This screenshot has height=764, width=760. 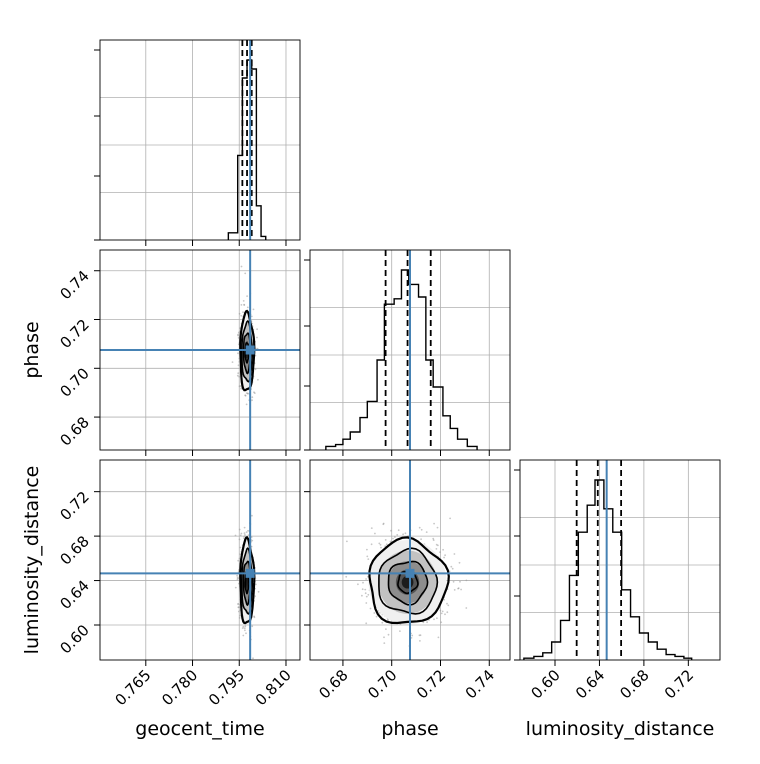 What do you see at coordinates (74, 431) in the screenshot?
I see `ytick-label-phase-0: 0.68` at bounding box center [74, 431].